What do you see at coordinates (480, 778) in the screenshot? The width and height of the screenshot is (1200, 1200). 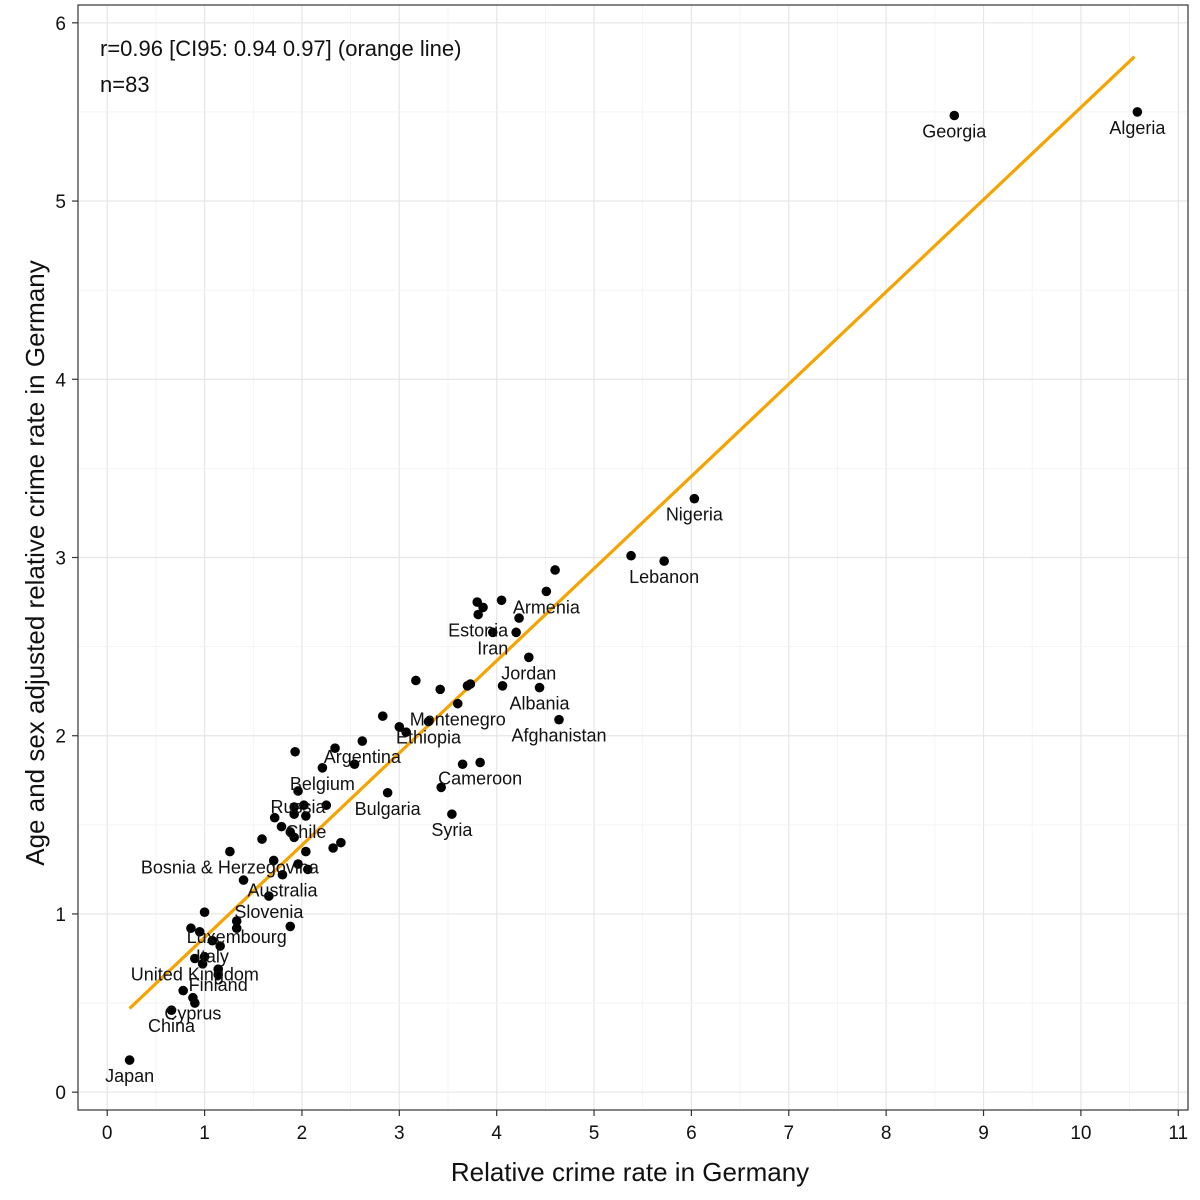 I see `point-label: Cameroon` at bounding box center [480, 778].